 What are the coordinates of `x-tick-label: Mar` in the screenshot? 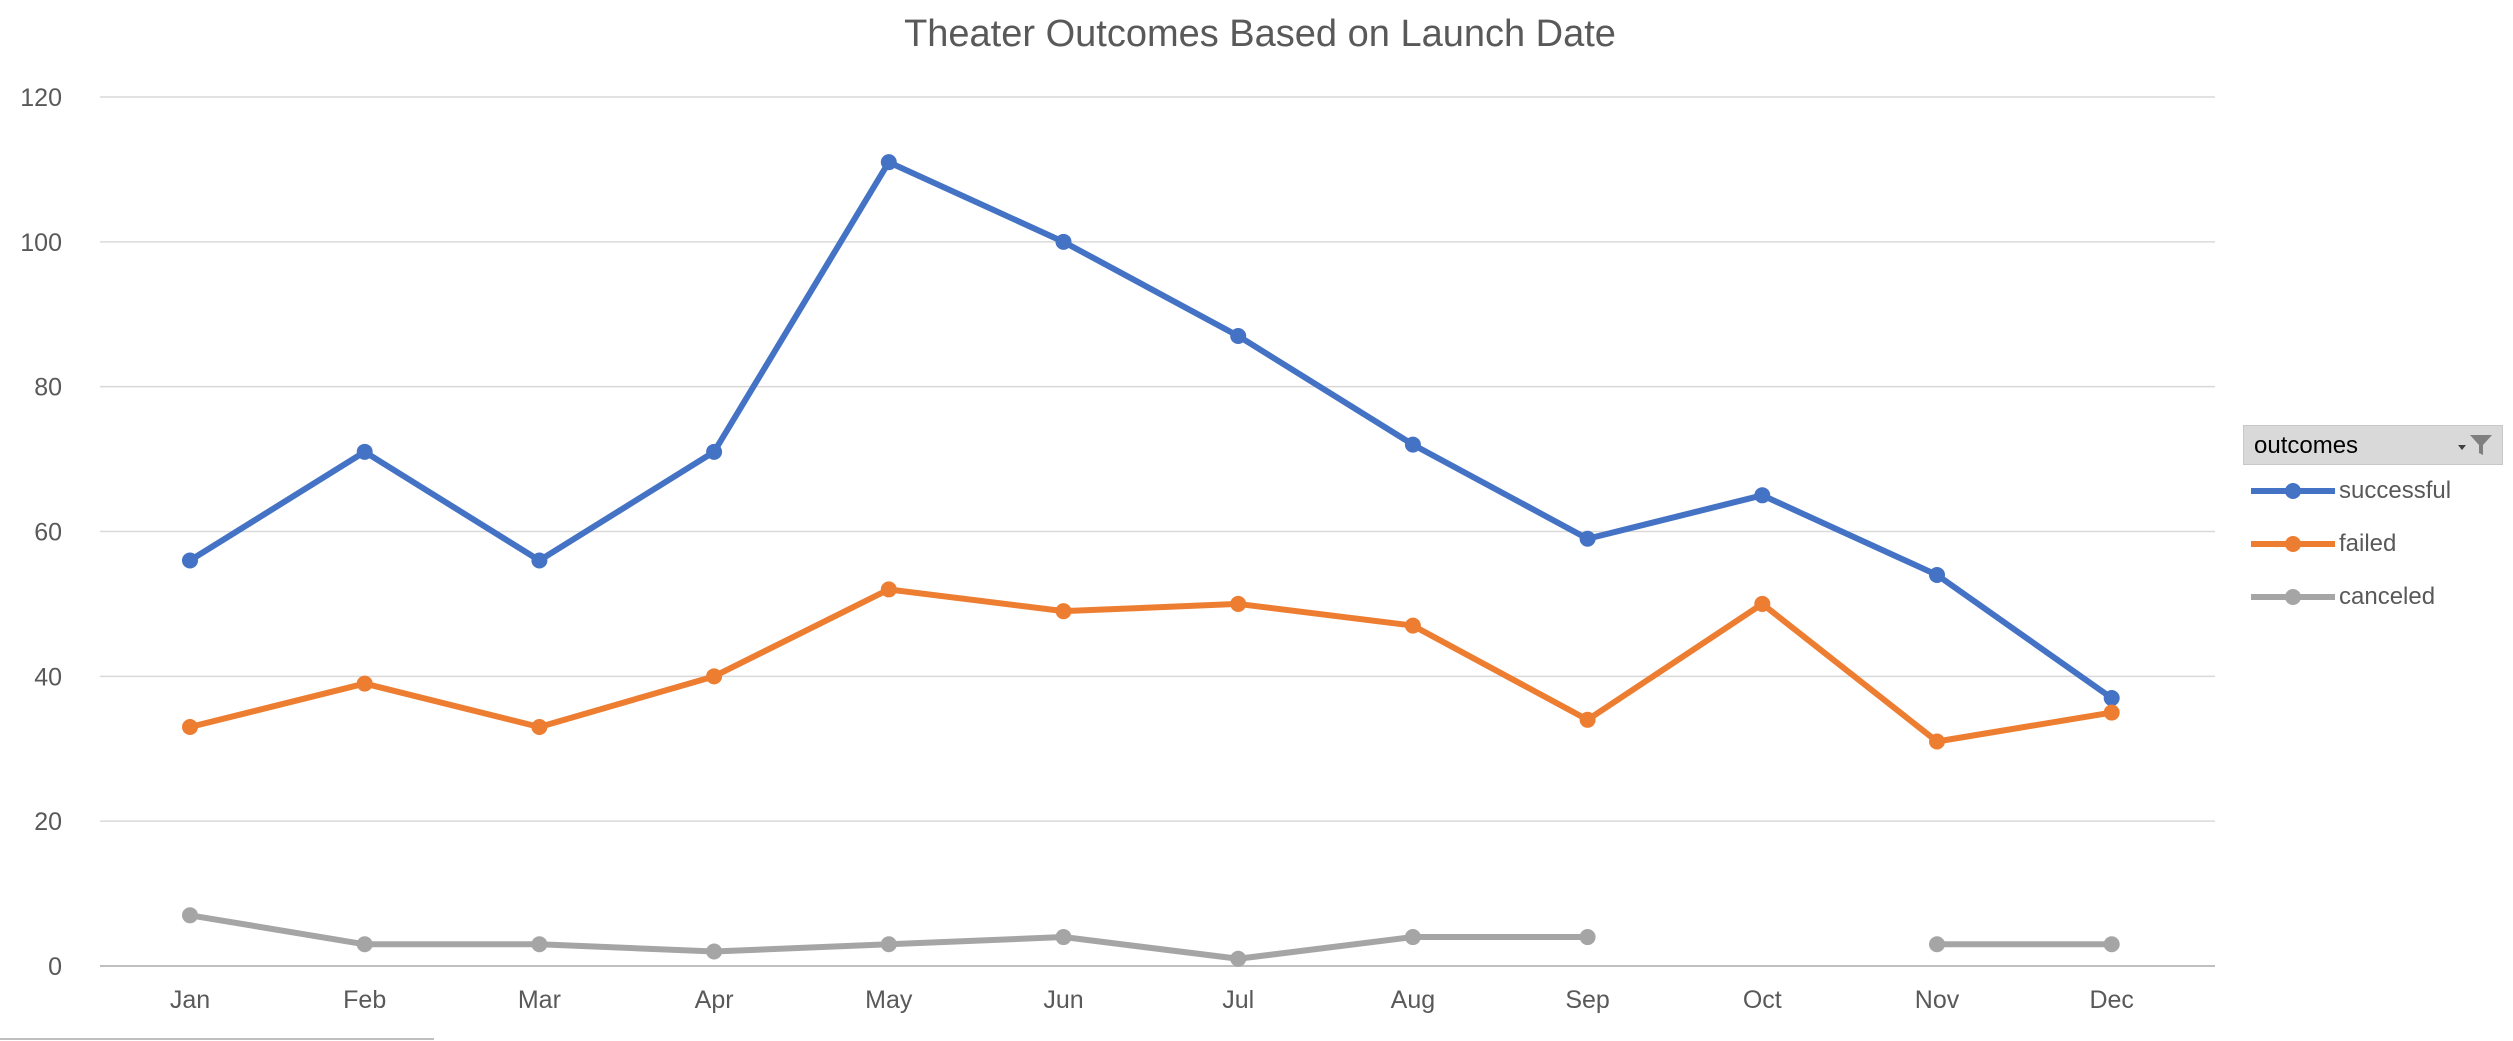 It's located at (539, 1000).